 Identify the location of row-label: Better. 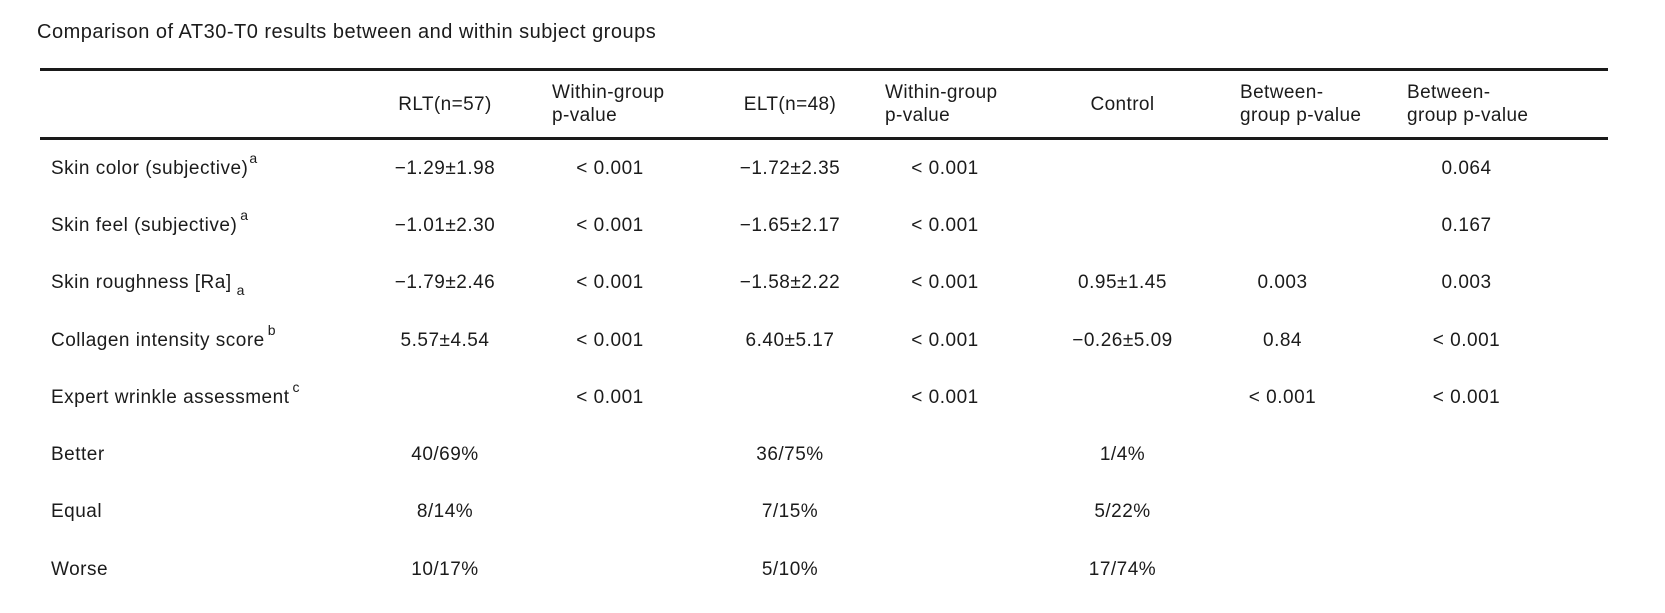
(202, 454).